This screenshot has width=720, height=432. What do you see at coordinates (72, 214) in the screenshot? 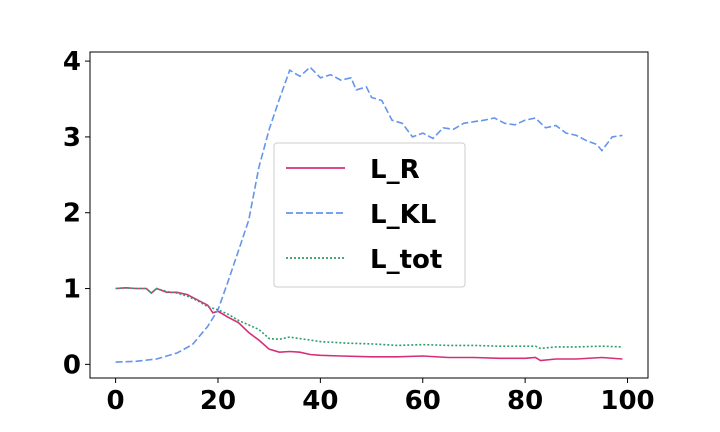
I see `y-tick-label: 2` at bounding box center [72, 214].